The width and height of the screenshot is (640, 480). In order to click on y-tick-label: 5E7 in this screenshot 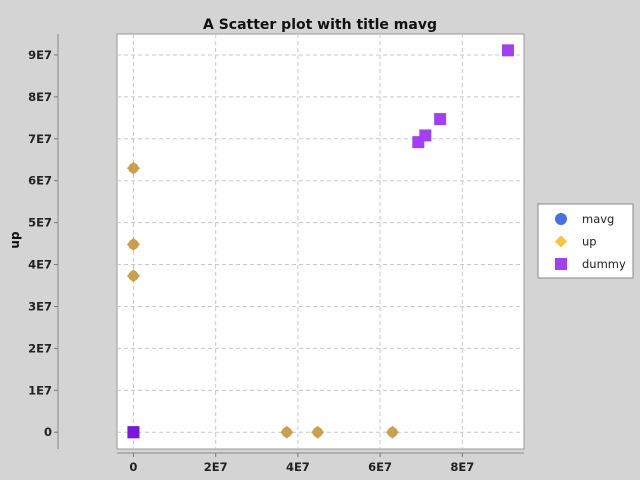, I will do `click(40, 223)`.